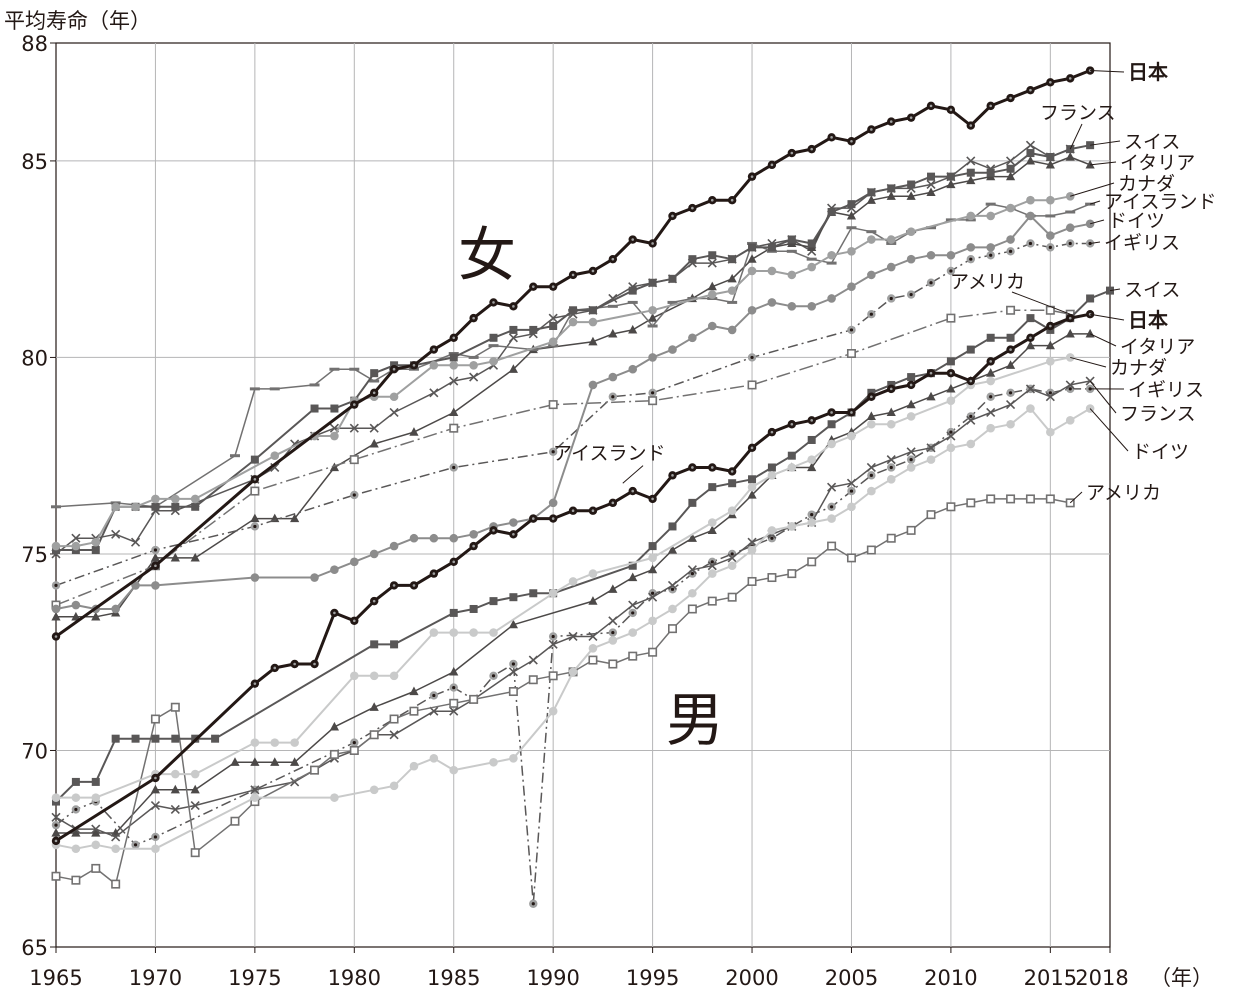 This screenshot has width=1247, height=996. Describe the element at coordinates (695, 720) in the screenshot. I see `male-group-label: 男` at that location.